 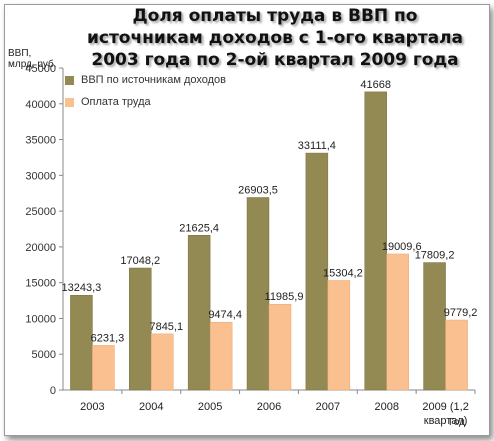 What do you see at coordinates (82, 288) in the screenshot?
I see `data-label-gdp: 13243,3` at bounding box center [82, 288].